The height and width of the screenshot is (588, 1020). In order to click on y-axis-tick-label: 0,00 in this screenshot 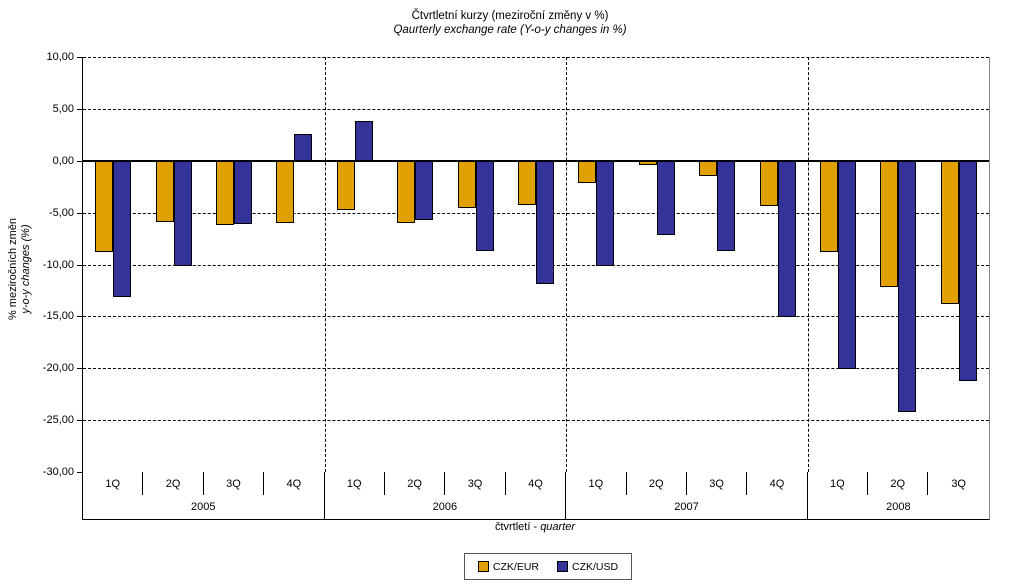, I will do `click(63, 160)`.